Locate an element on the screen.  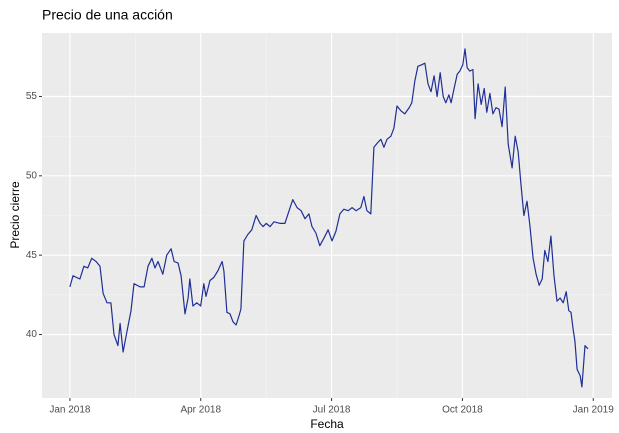
x-tick-label: Jan 2019 is located at coordinates (594, 410).